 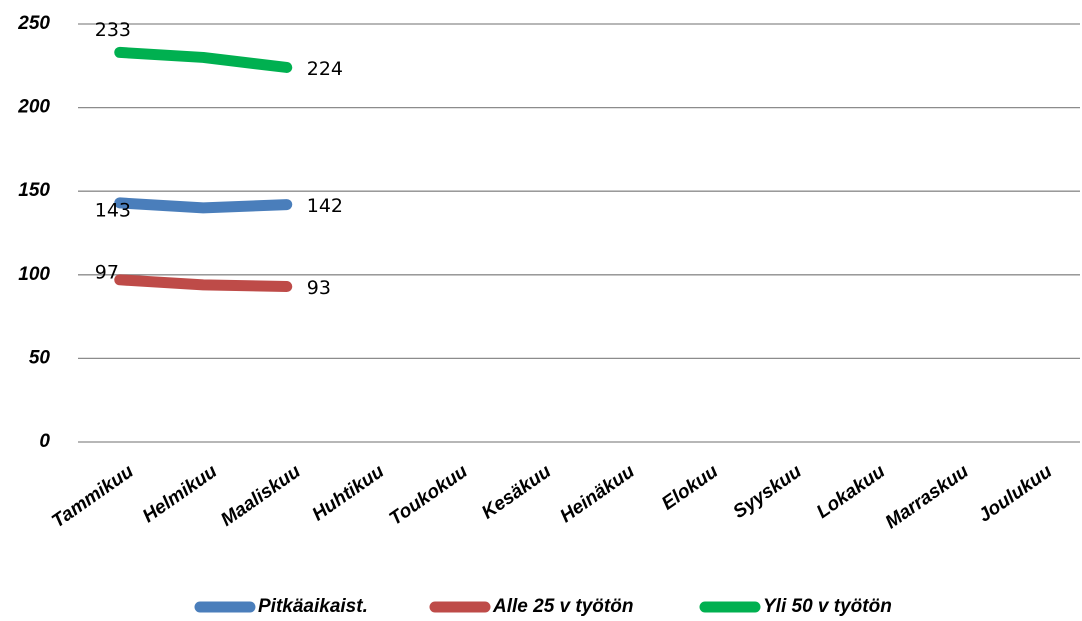 What do you see at coordinates (40, 357) in the screenshot?
I see `y-tick-label: 50` at bounding box center [40, 357].